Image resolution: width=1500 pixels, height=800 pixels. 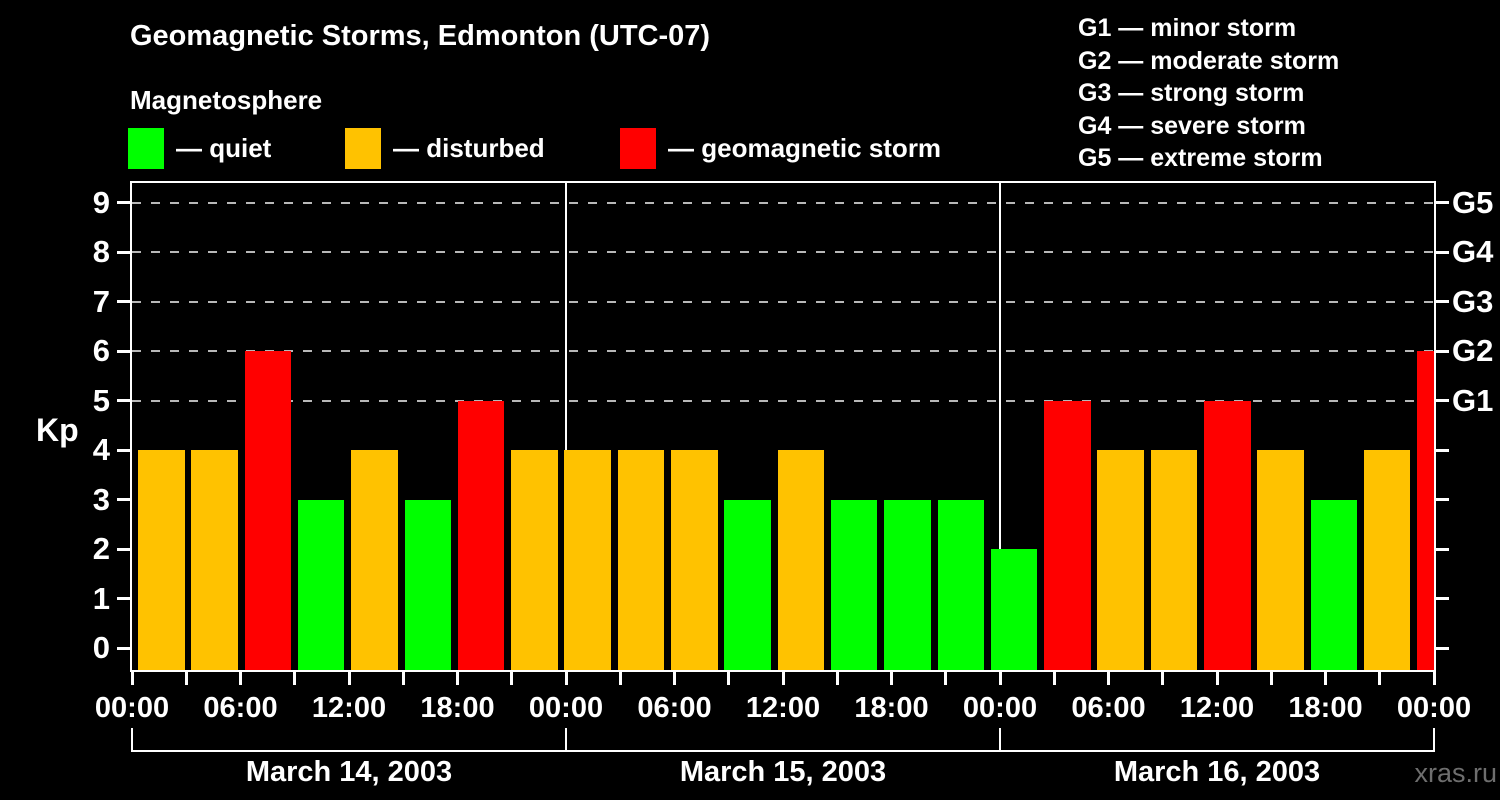 I want to click on legend-label-disturbed: — disturbed, so click(x=469, y=147).